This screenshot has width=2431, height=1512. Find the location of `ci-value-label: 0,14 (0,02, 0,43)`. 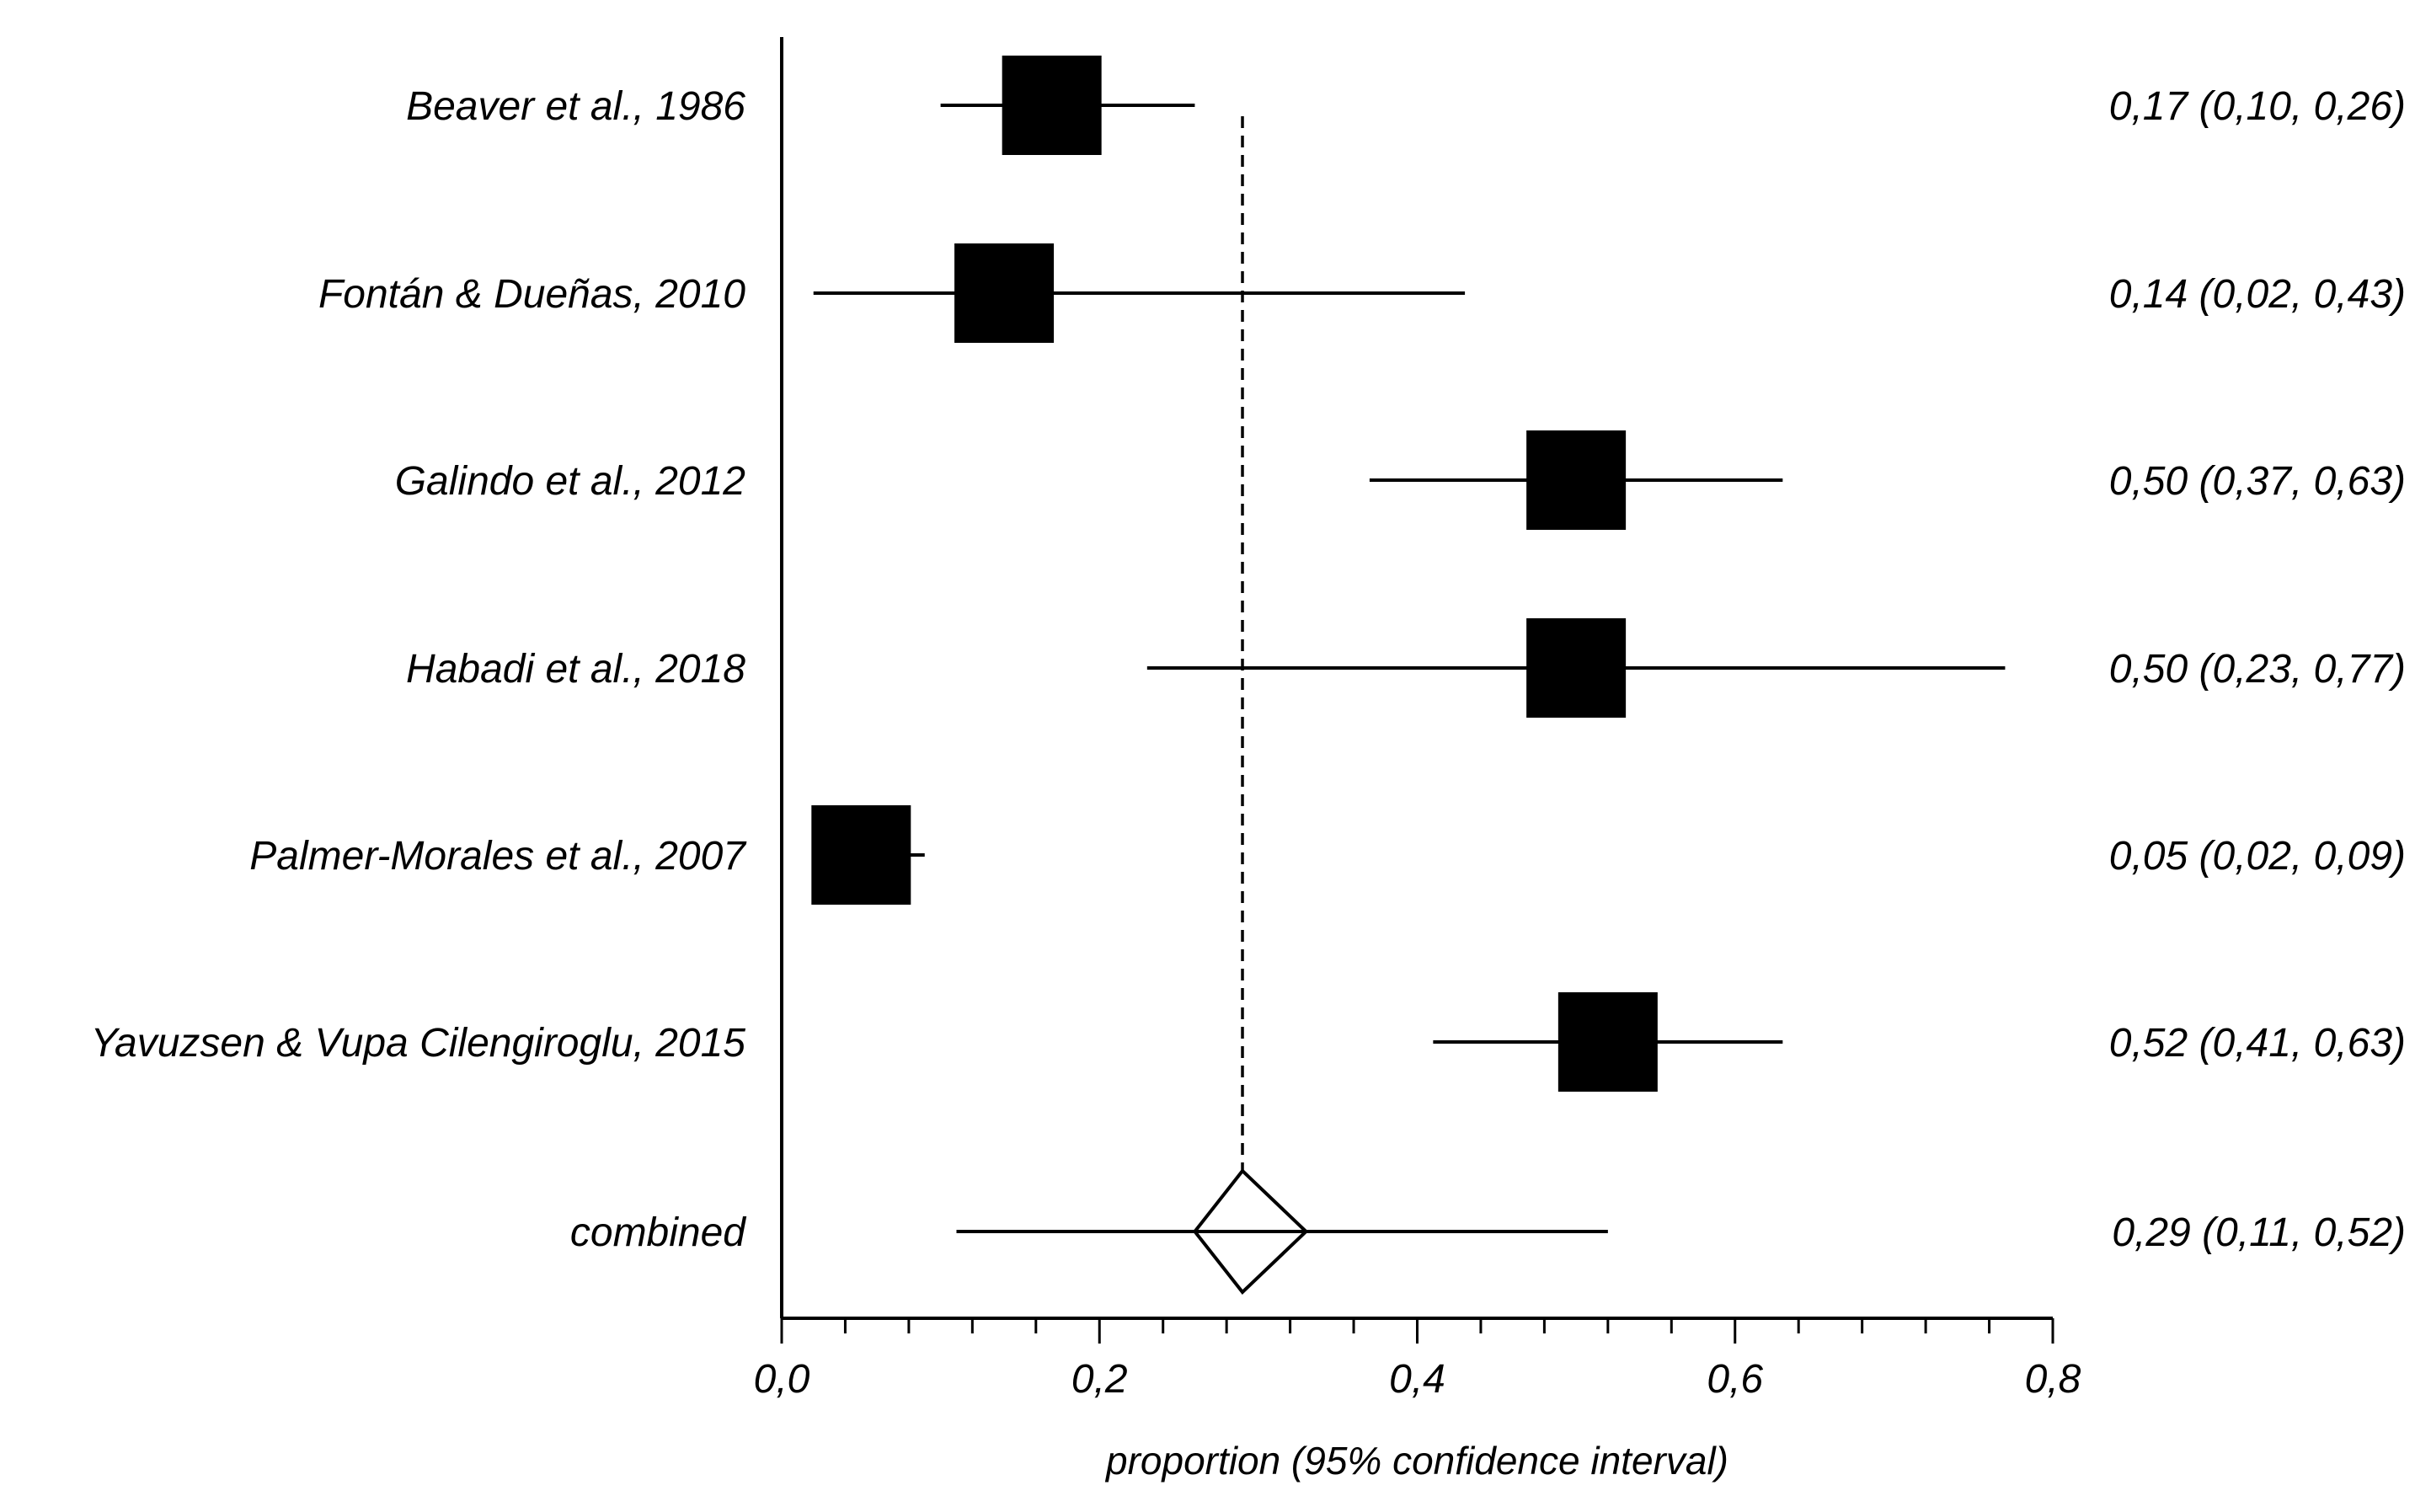

ci-value-label: 0,14 (0,02, 0,43) is located at coordinates (2257, 294).